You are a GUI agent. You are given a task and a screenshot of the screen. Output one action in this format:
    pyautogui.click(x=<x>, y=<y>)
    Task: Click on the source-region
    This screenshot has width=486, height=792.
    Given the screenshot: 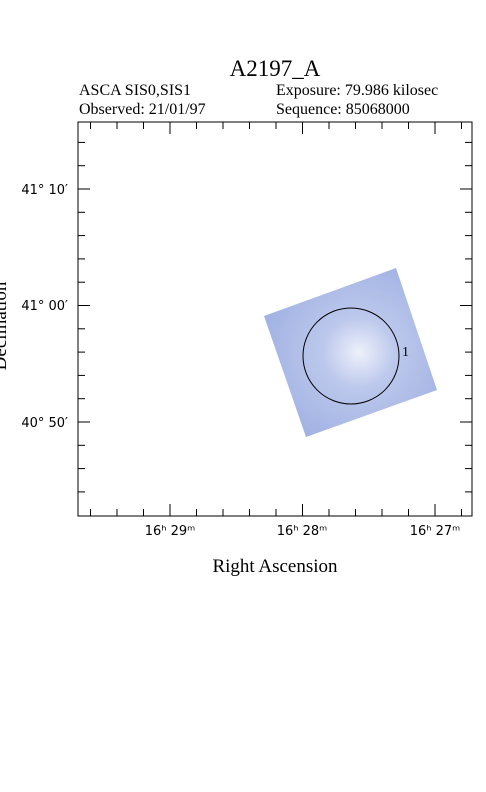 What is the action you would take?
    pyautogui.click(x=351, y=356)
    